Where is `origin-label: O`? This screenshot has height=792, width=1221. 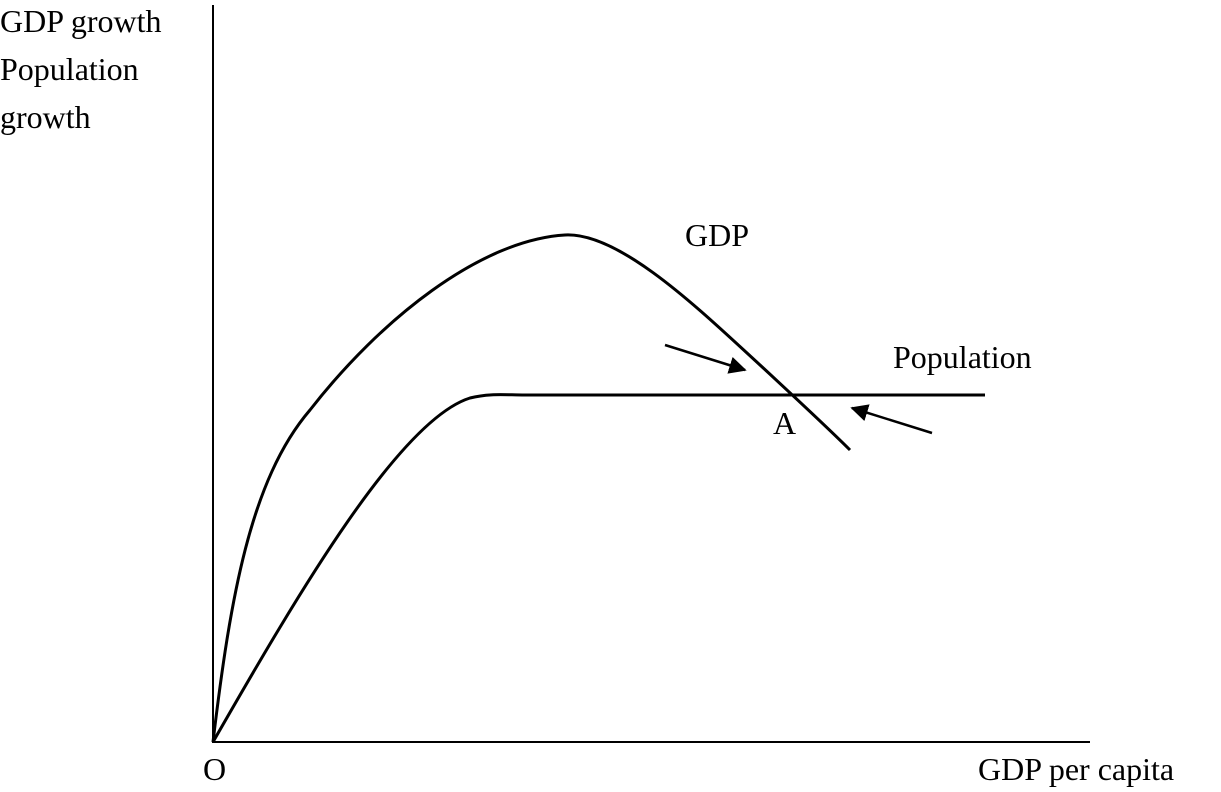
origin-label: O is located at coordinates (214, 769).